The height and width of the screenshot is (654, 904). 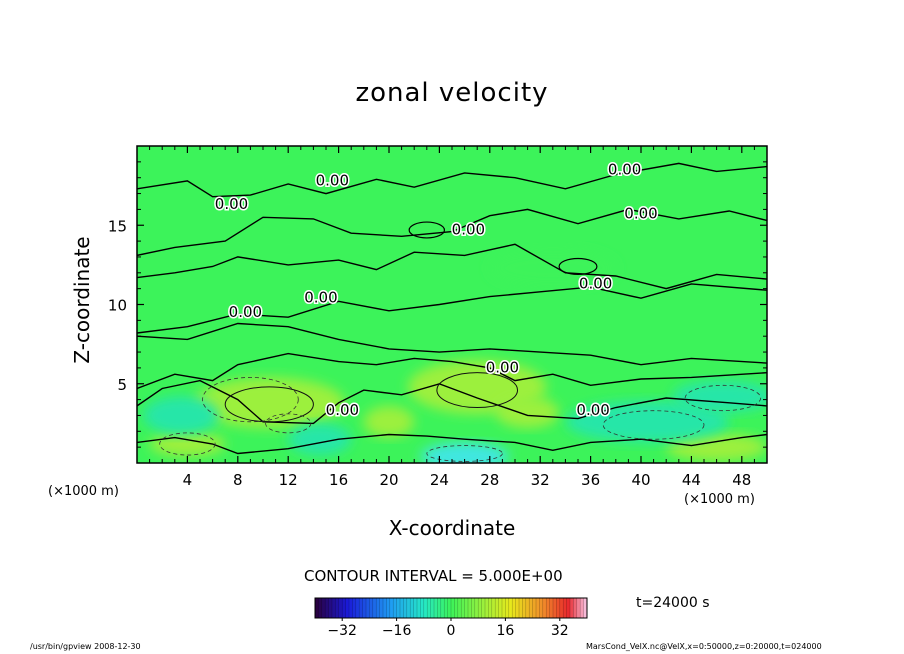 What do you see at coordinates (452, 528) in the screenshot?
I see `x-axis-label: X-coordinate` at bounding box center [452, 528].